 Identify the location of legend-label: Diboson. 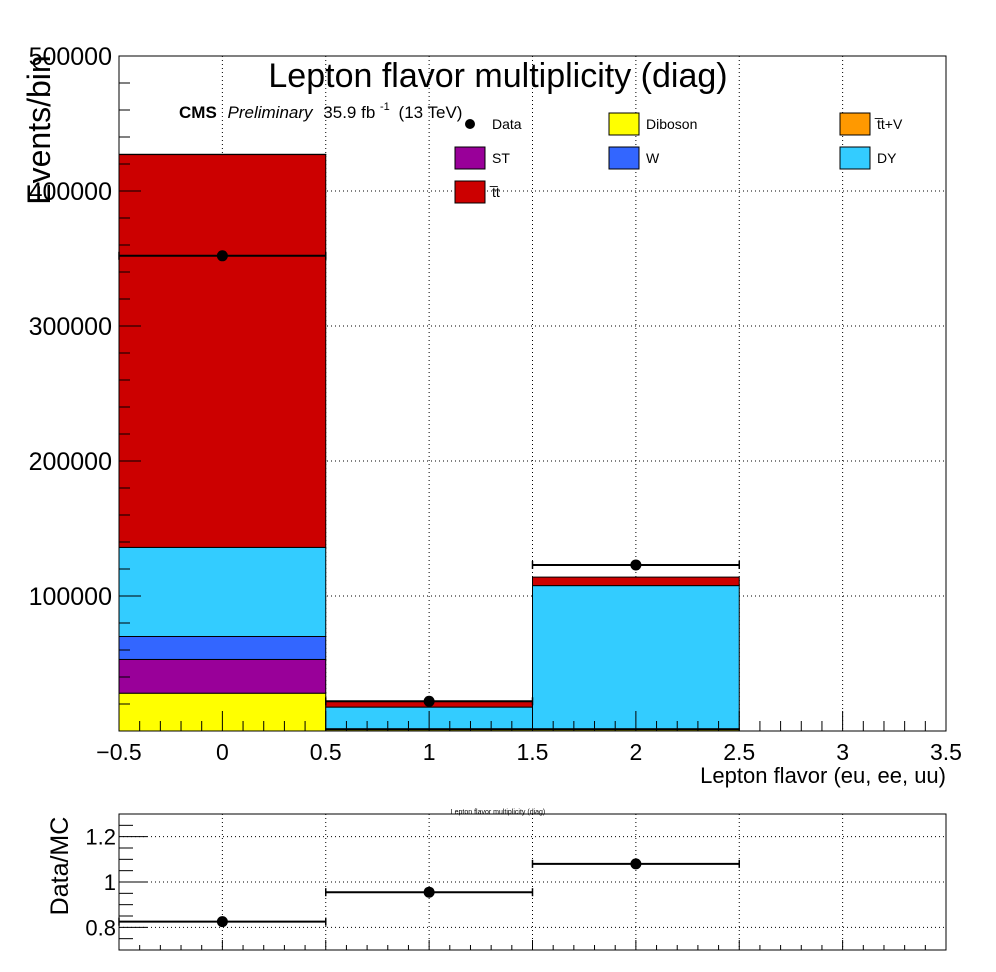
(671, 124).